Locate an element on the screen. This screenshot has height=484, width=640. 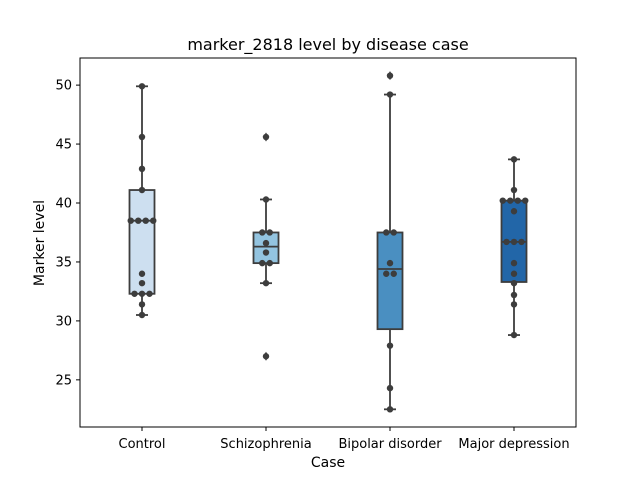
y-axis-label: Marker level is located at coordinates (40, 243).